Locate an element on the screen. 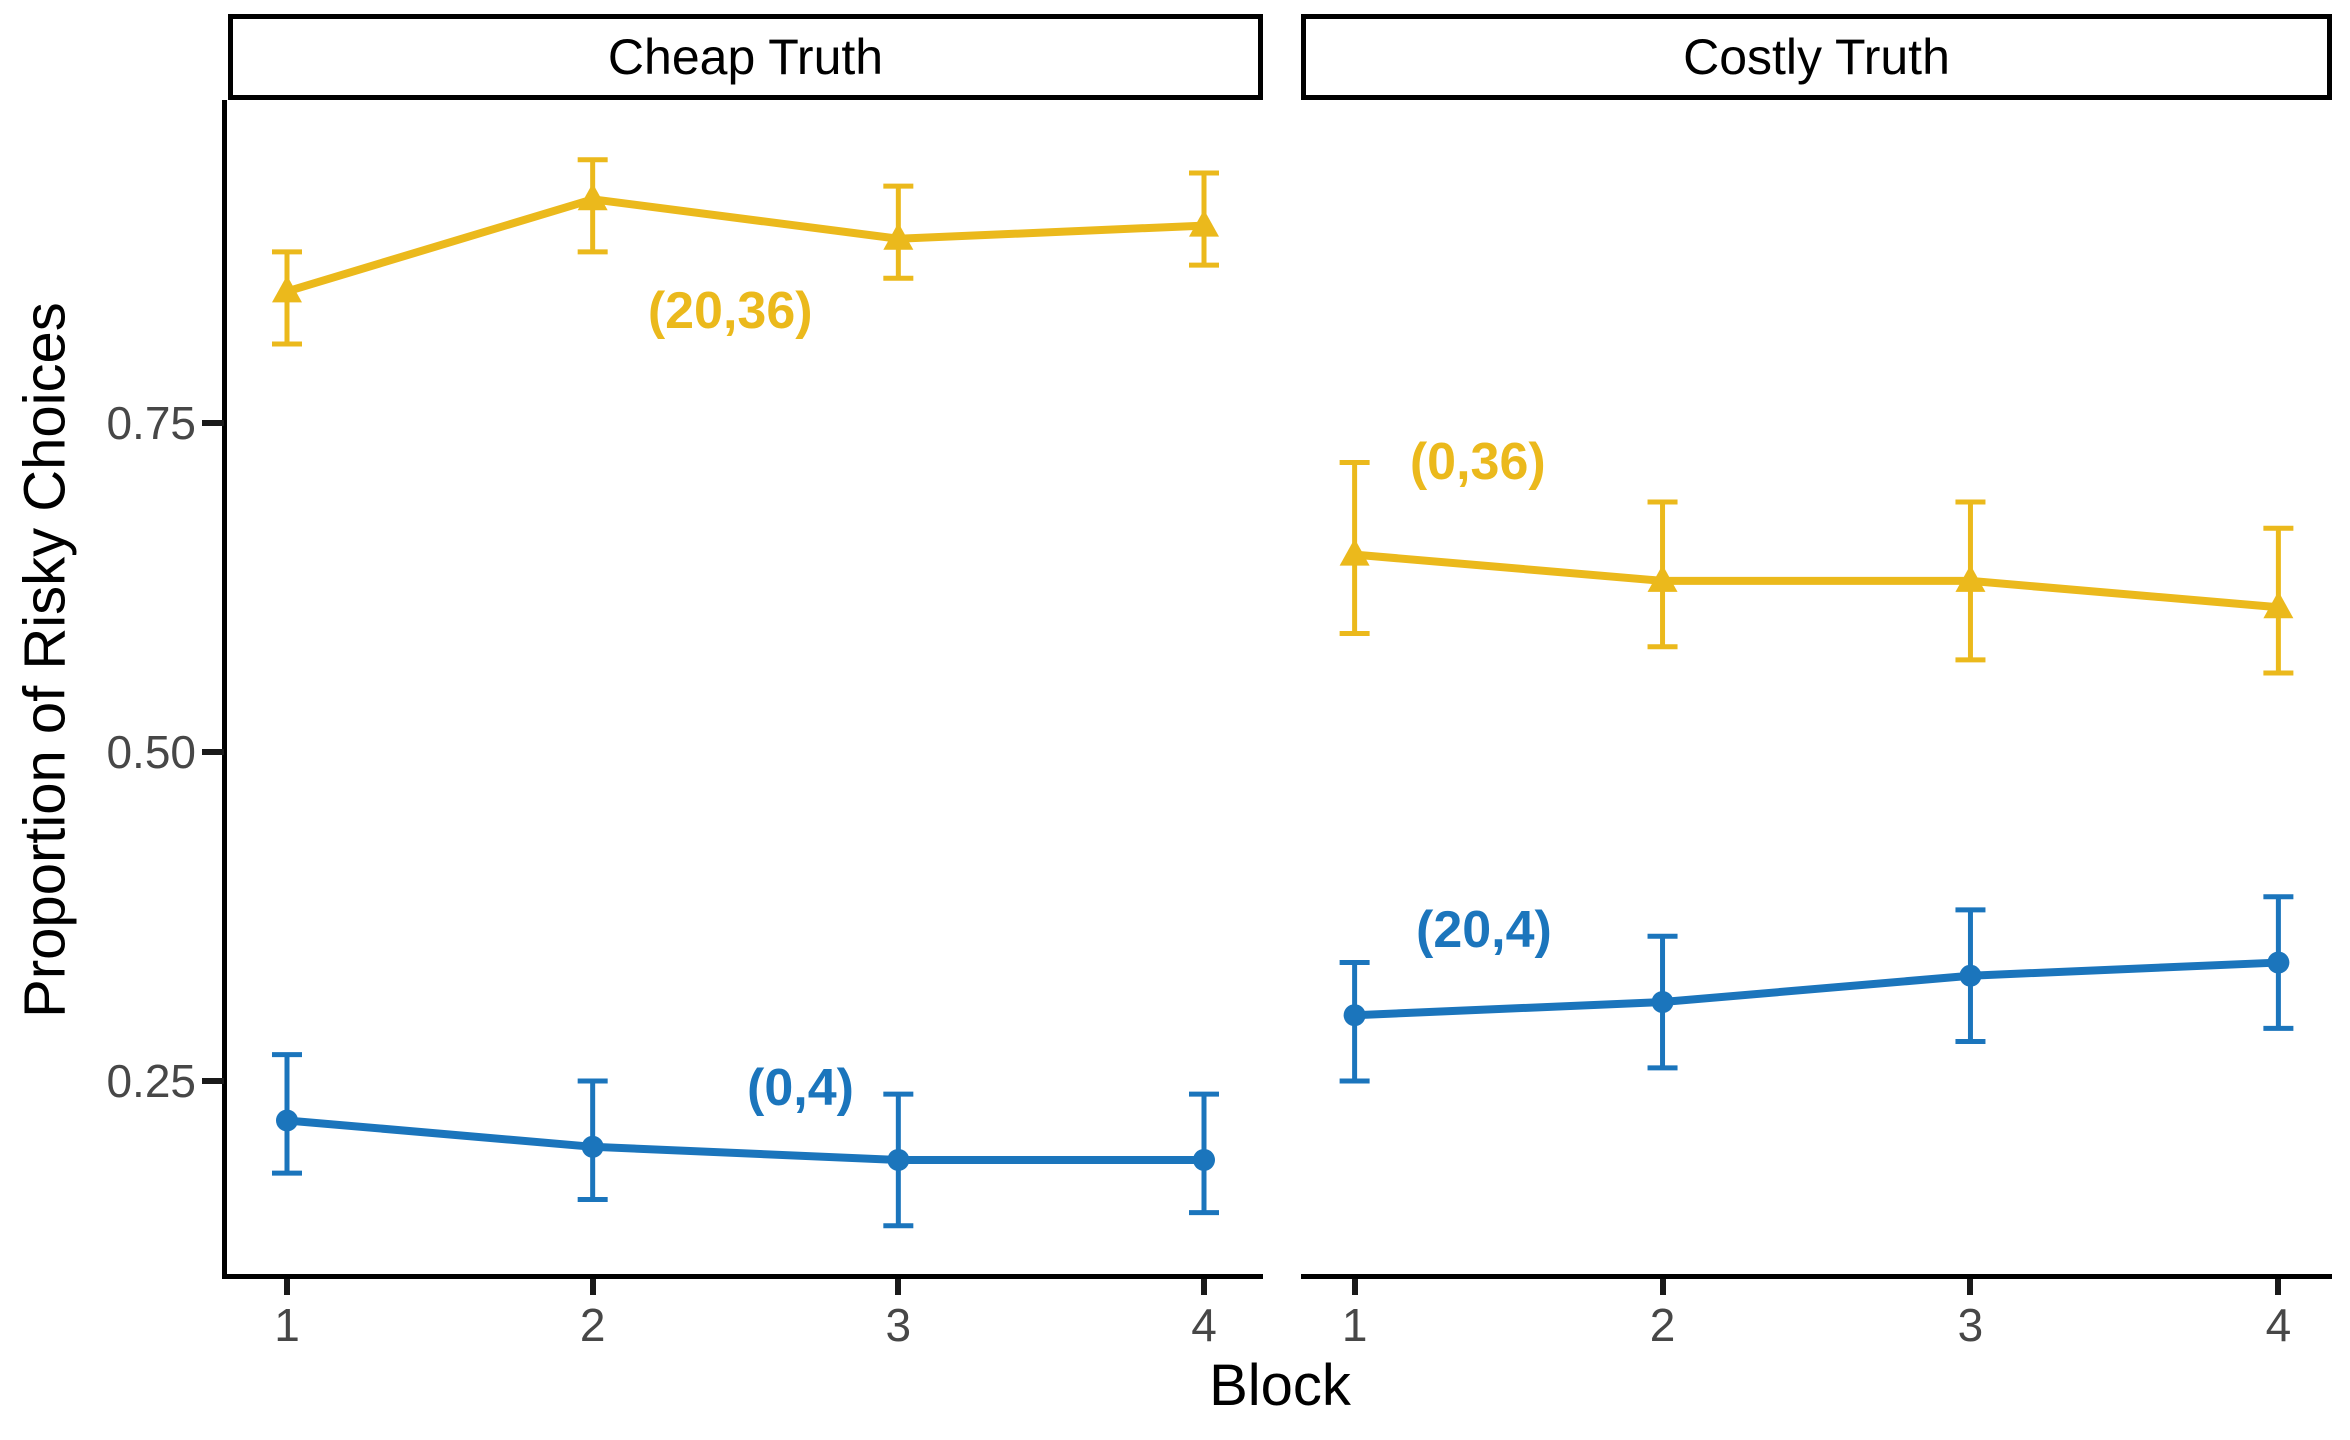 The height and width of the screenshot is (1440, 2350). y-tick-label: 0.75 is located at coordinates (151, 423).